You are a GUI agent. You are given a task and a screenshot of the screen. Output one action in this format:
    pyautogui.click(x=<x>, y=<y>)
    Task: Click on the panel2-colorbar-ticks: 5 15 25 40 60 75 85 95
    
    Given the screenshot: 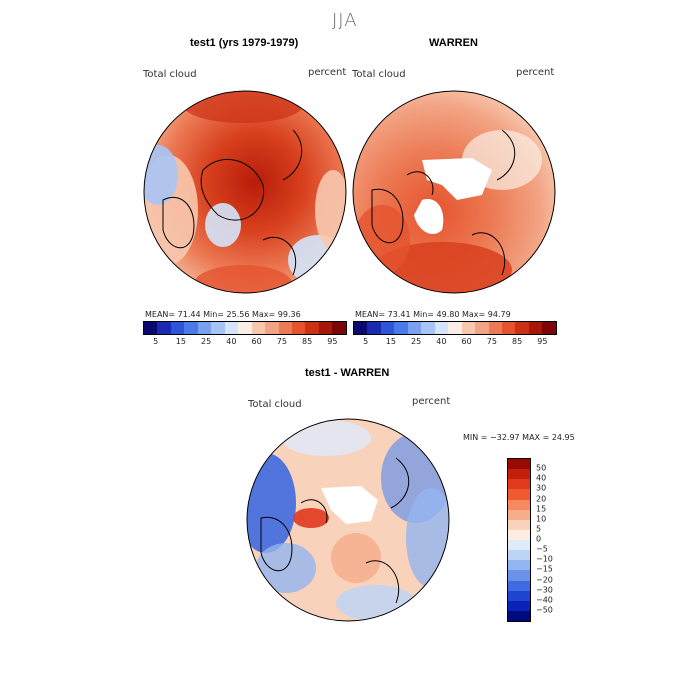 What is the action you would take?
    pyautogui.click(x=454, y=342)
    